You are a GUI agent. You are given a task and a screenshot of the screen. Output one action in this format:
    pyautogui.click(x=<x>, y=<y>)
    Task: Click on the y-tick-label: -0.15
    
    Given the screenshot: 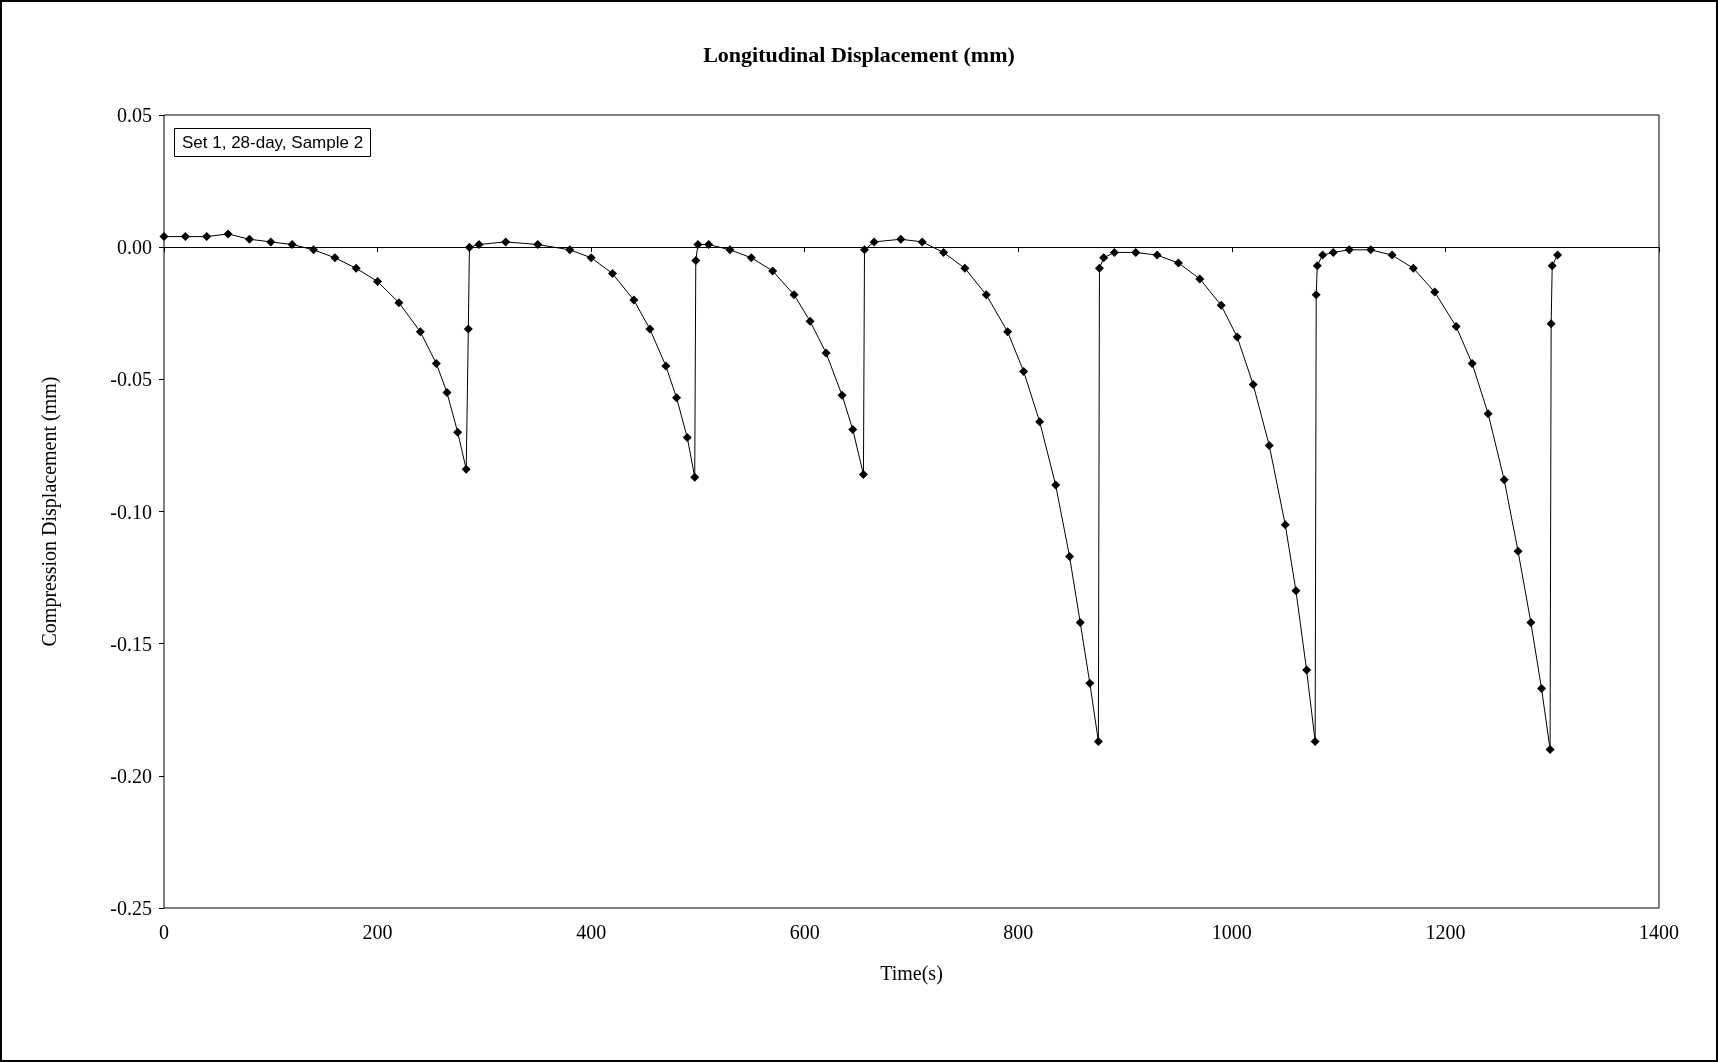 What is the action you would take?
    pyautogui.click(x=131, y=643)
    